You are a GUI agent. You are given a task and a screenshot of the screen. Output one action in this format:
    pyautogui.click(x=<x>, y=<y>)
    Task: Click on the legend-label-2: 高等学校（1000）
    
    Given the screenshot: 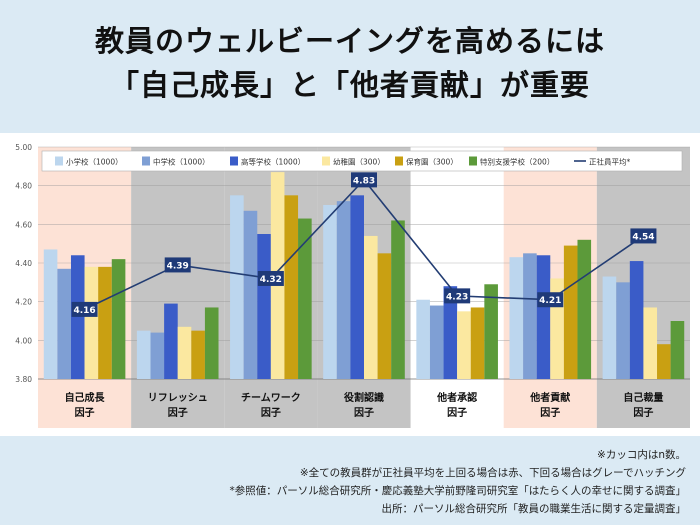 What is the action you would take?
    pyautogui.click(x=273, y=162)
    